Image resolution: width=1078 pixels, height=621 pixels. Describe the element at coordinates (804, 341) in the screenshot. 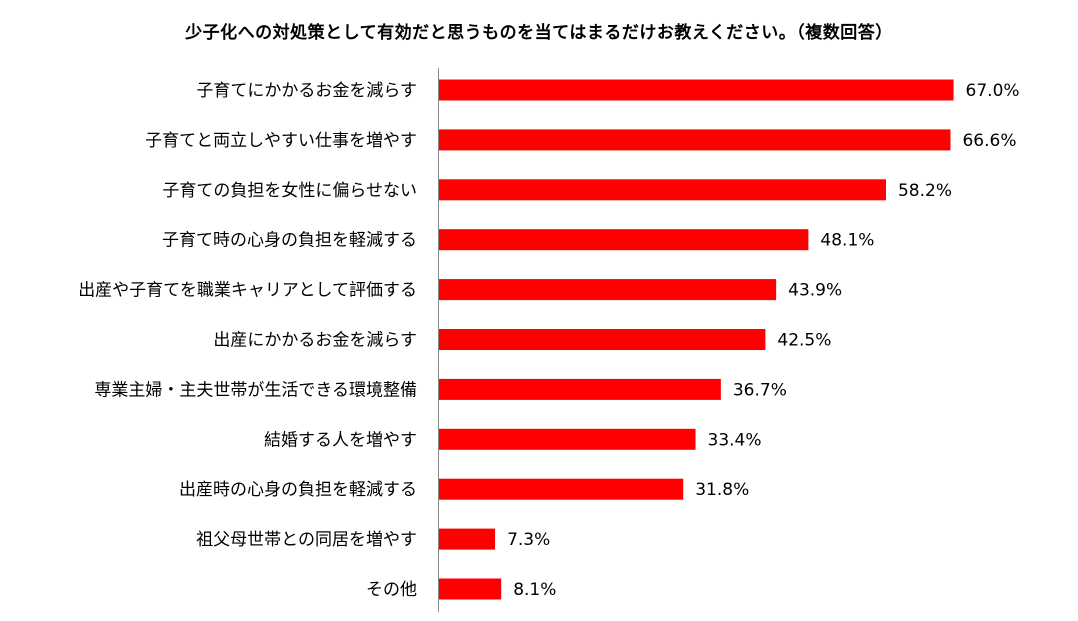

I see `value-label-5: 42.5%` at that location.